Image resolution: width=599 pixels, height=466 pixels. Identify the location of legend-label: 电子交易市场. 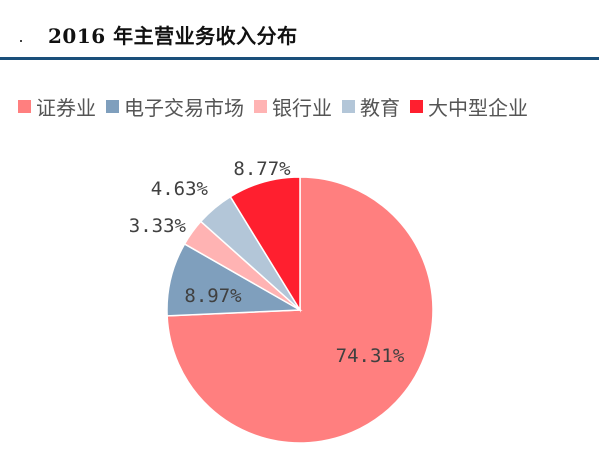
(184, 108).